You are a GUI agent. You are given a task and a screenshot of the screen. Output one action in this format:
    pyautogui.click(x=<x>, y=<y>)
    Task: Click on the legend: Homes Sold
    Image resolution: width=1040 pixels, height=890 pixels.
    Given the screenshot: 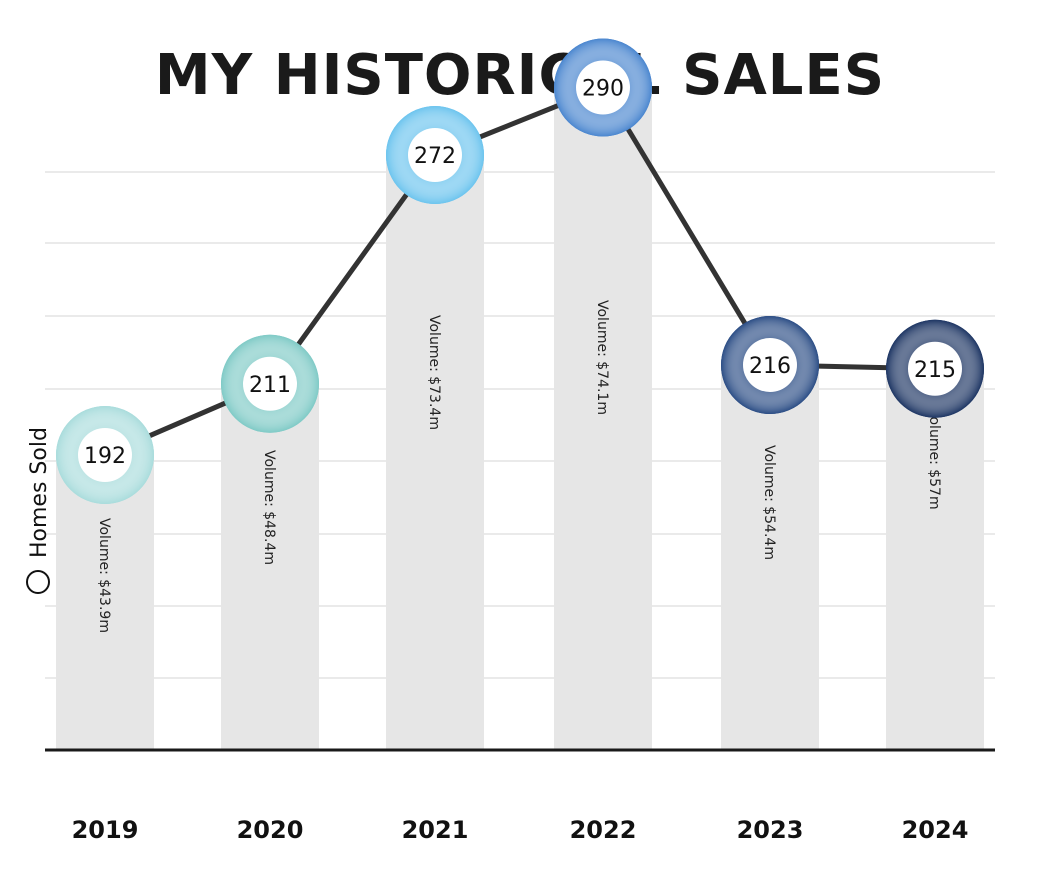 What is the action you would take?
    pyautogui.click(x=39, y=510)
    